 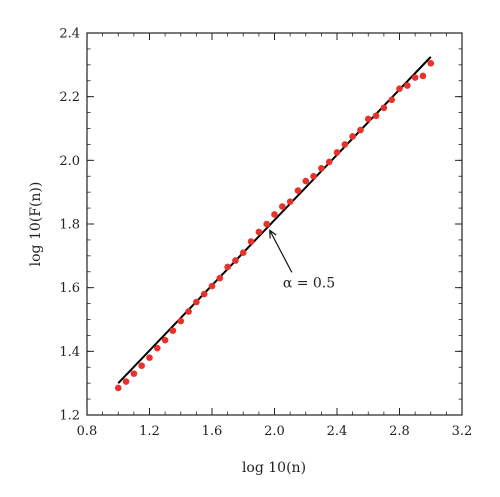 What do you see at coordinates (399, 431) in the screenshot?
I see `x-tick-label: 2.8` at bounding box center [399, 431].